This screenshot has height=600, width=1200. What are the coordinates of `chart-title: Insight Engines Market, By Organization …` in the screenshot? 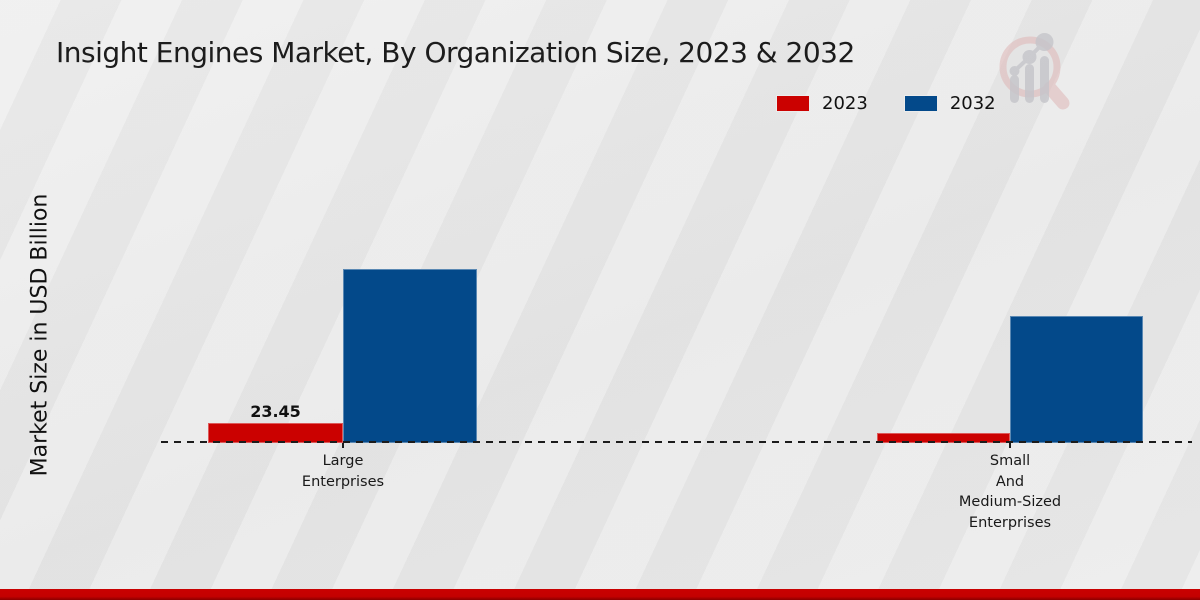 It's located at (455, 52).